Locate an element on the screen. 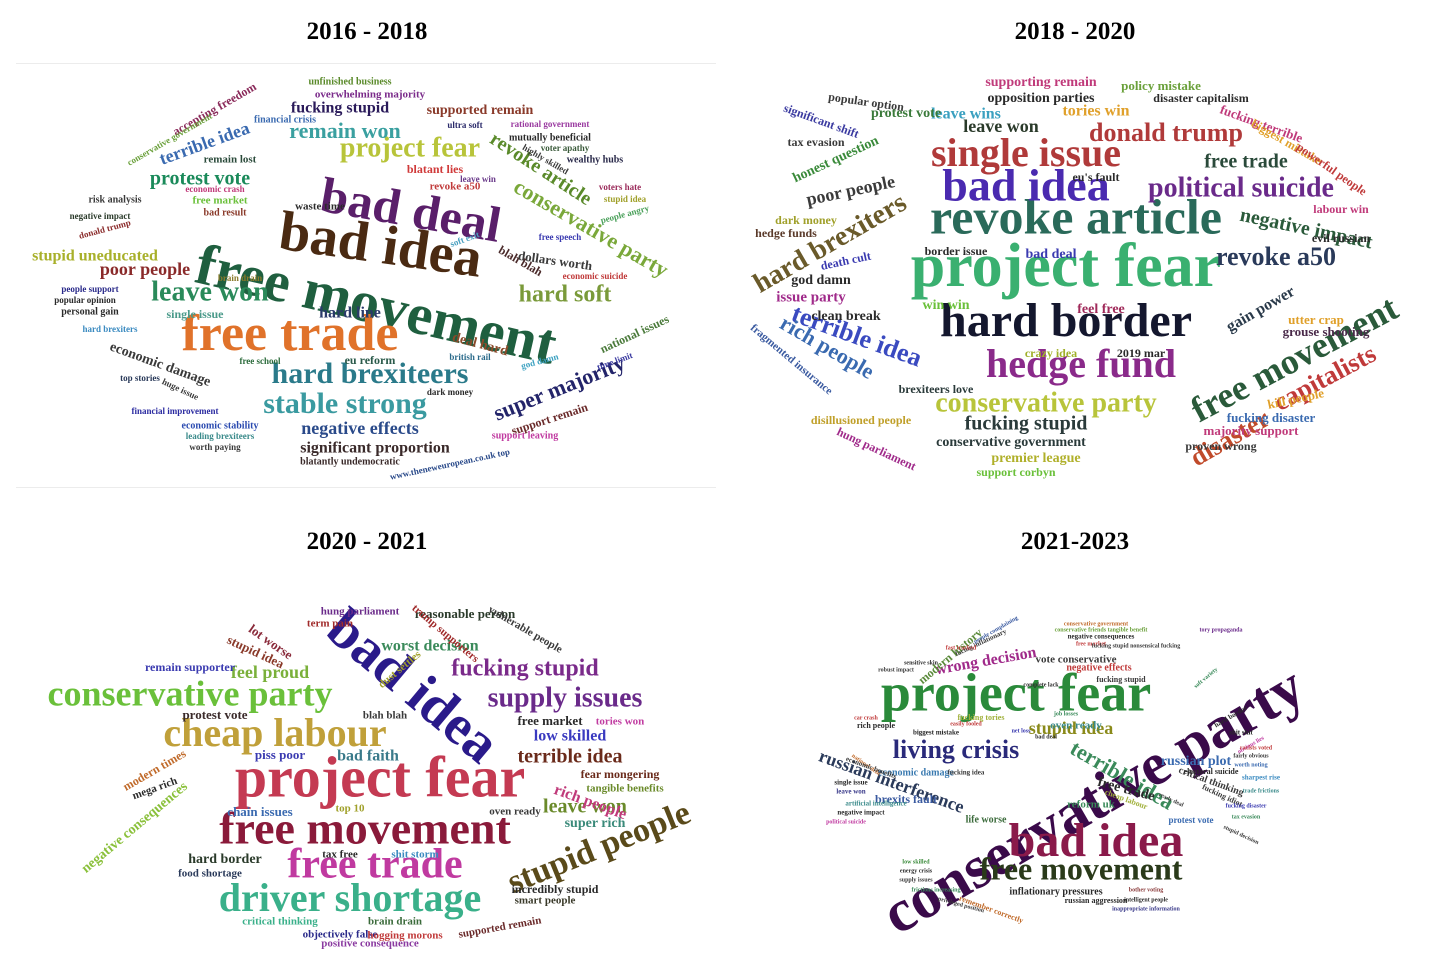 Image resolution: width=1452 pixels, height=960 pixels. word-leave-win: leave win is located at coordinates (478, 179).